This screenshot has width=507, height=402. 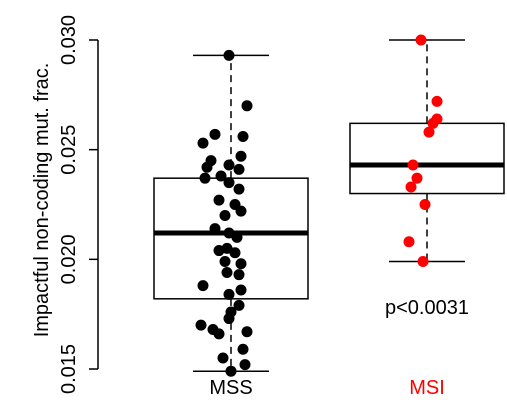 I want to click on y-tick-label: 0.030, so click(x=69, y=40).